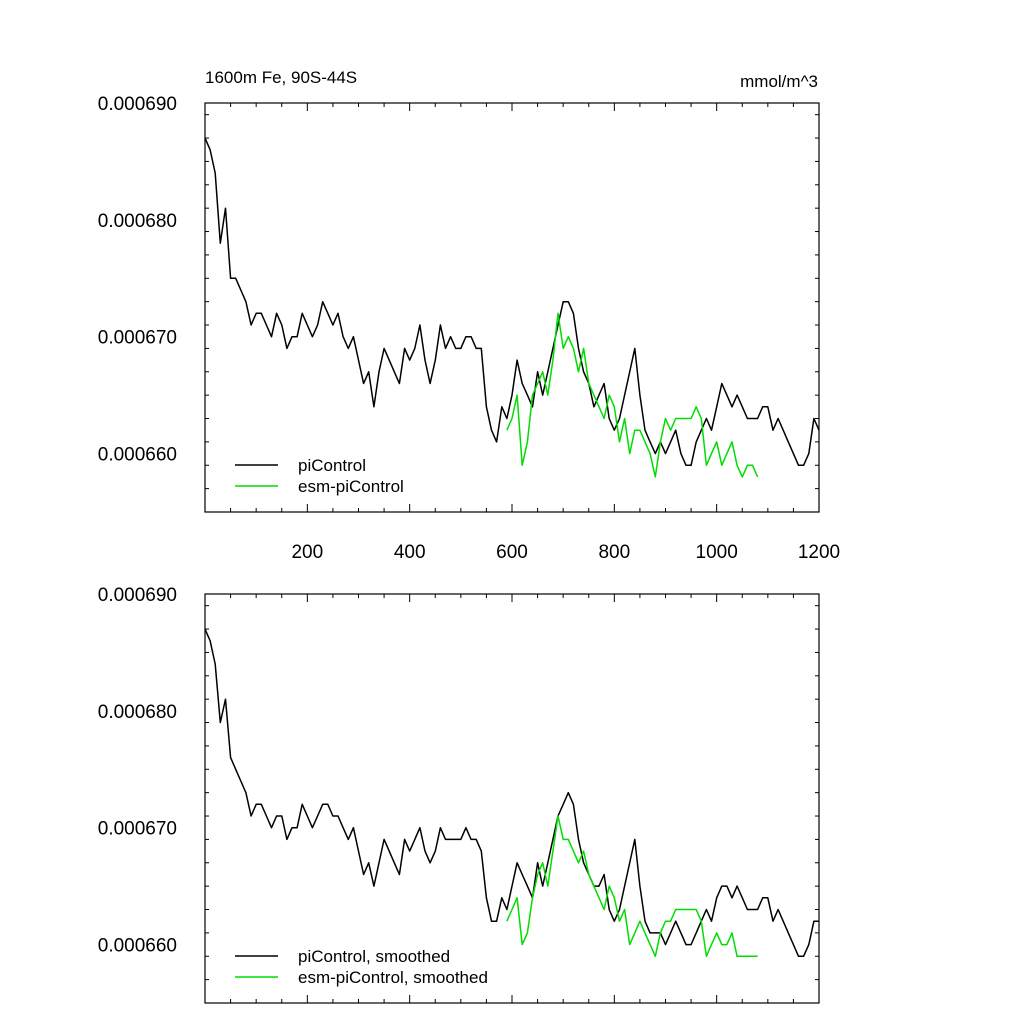 This screenshot has width=1024, height=1024. Describe the element at coordinates (614, 552) in the screenshot. I see `x-tick-label: 800` at that location.